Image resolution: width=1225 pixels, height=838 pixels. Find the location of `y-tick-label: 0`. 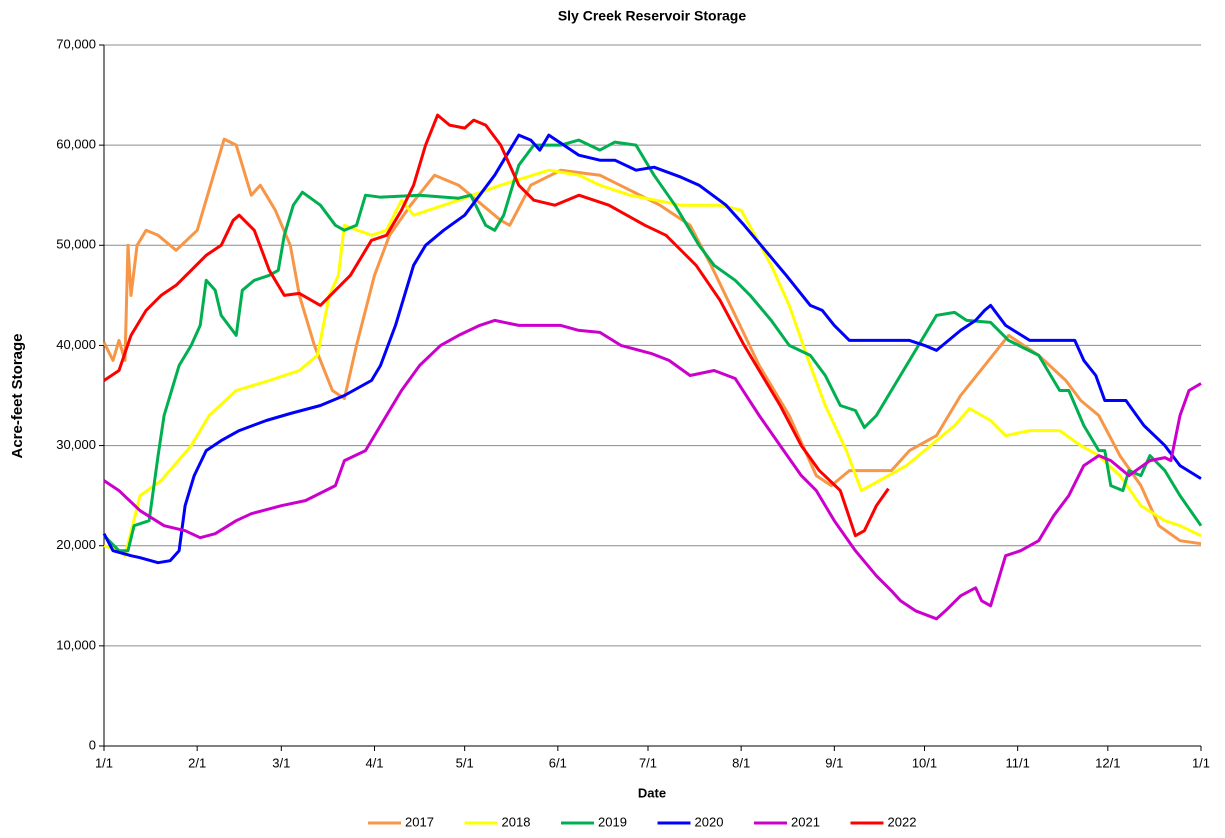

y-tick-label: 0 is located at coordinates (92, 744).